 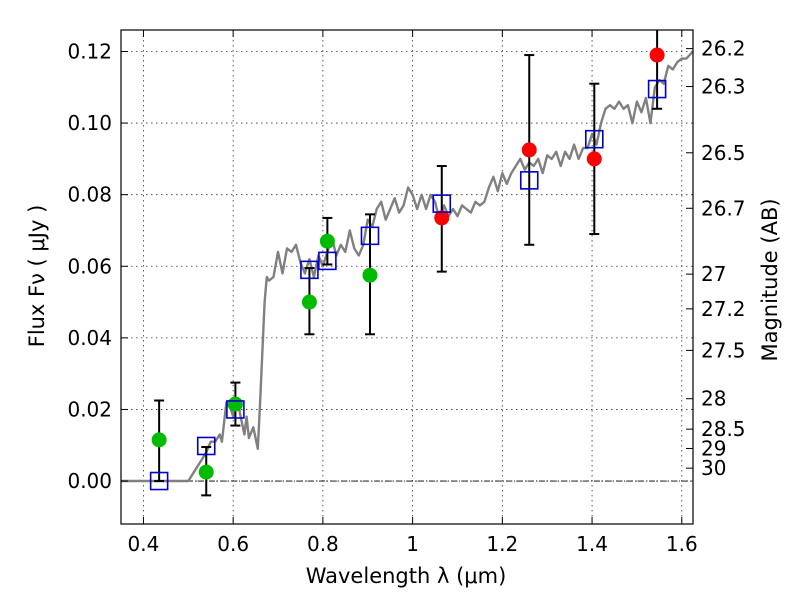 What do you see at coordinates (770, 279) in the screenshot?
I see `y-axis-right-label: Magnitude (AB)` at bounding box center [770, 279].